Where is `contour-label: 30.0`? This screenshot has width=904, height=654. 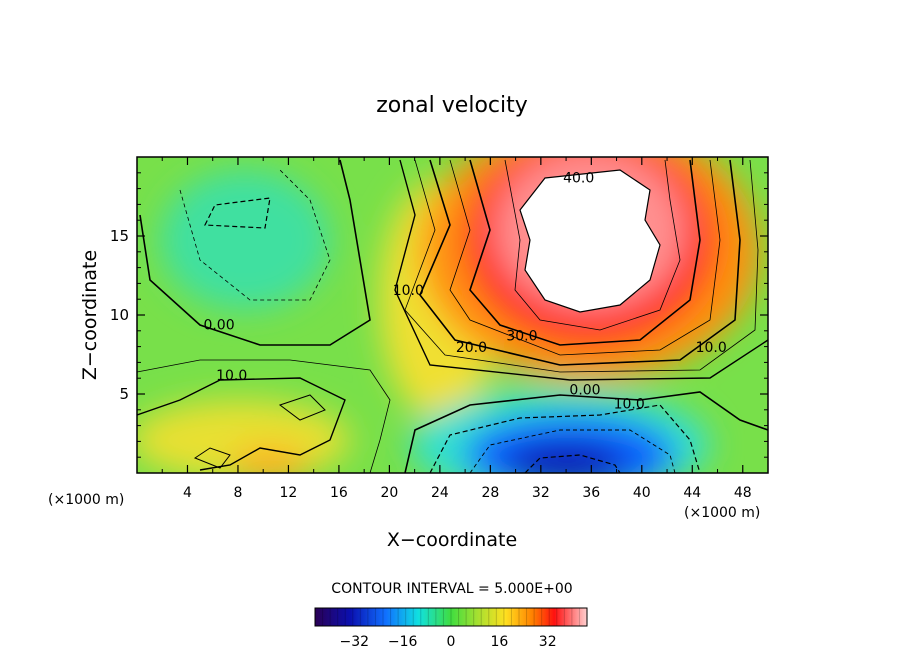
contour-label: 30.0 is located at coordinates (521, 337).